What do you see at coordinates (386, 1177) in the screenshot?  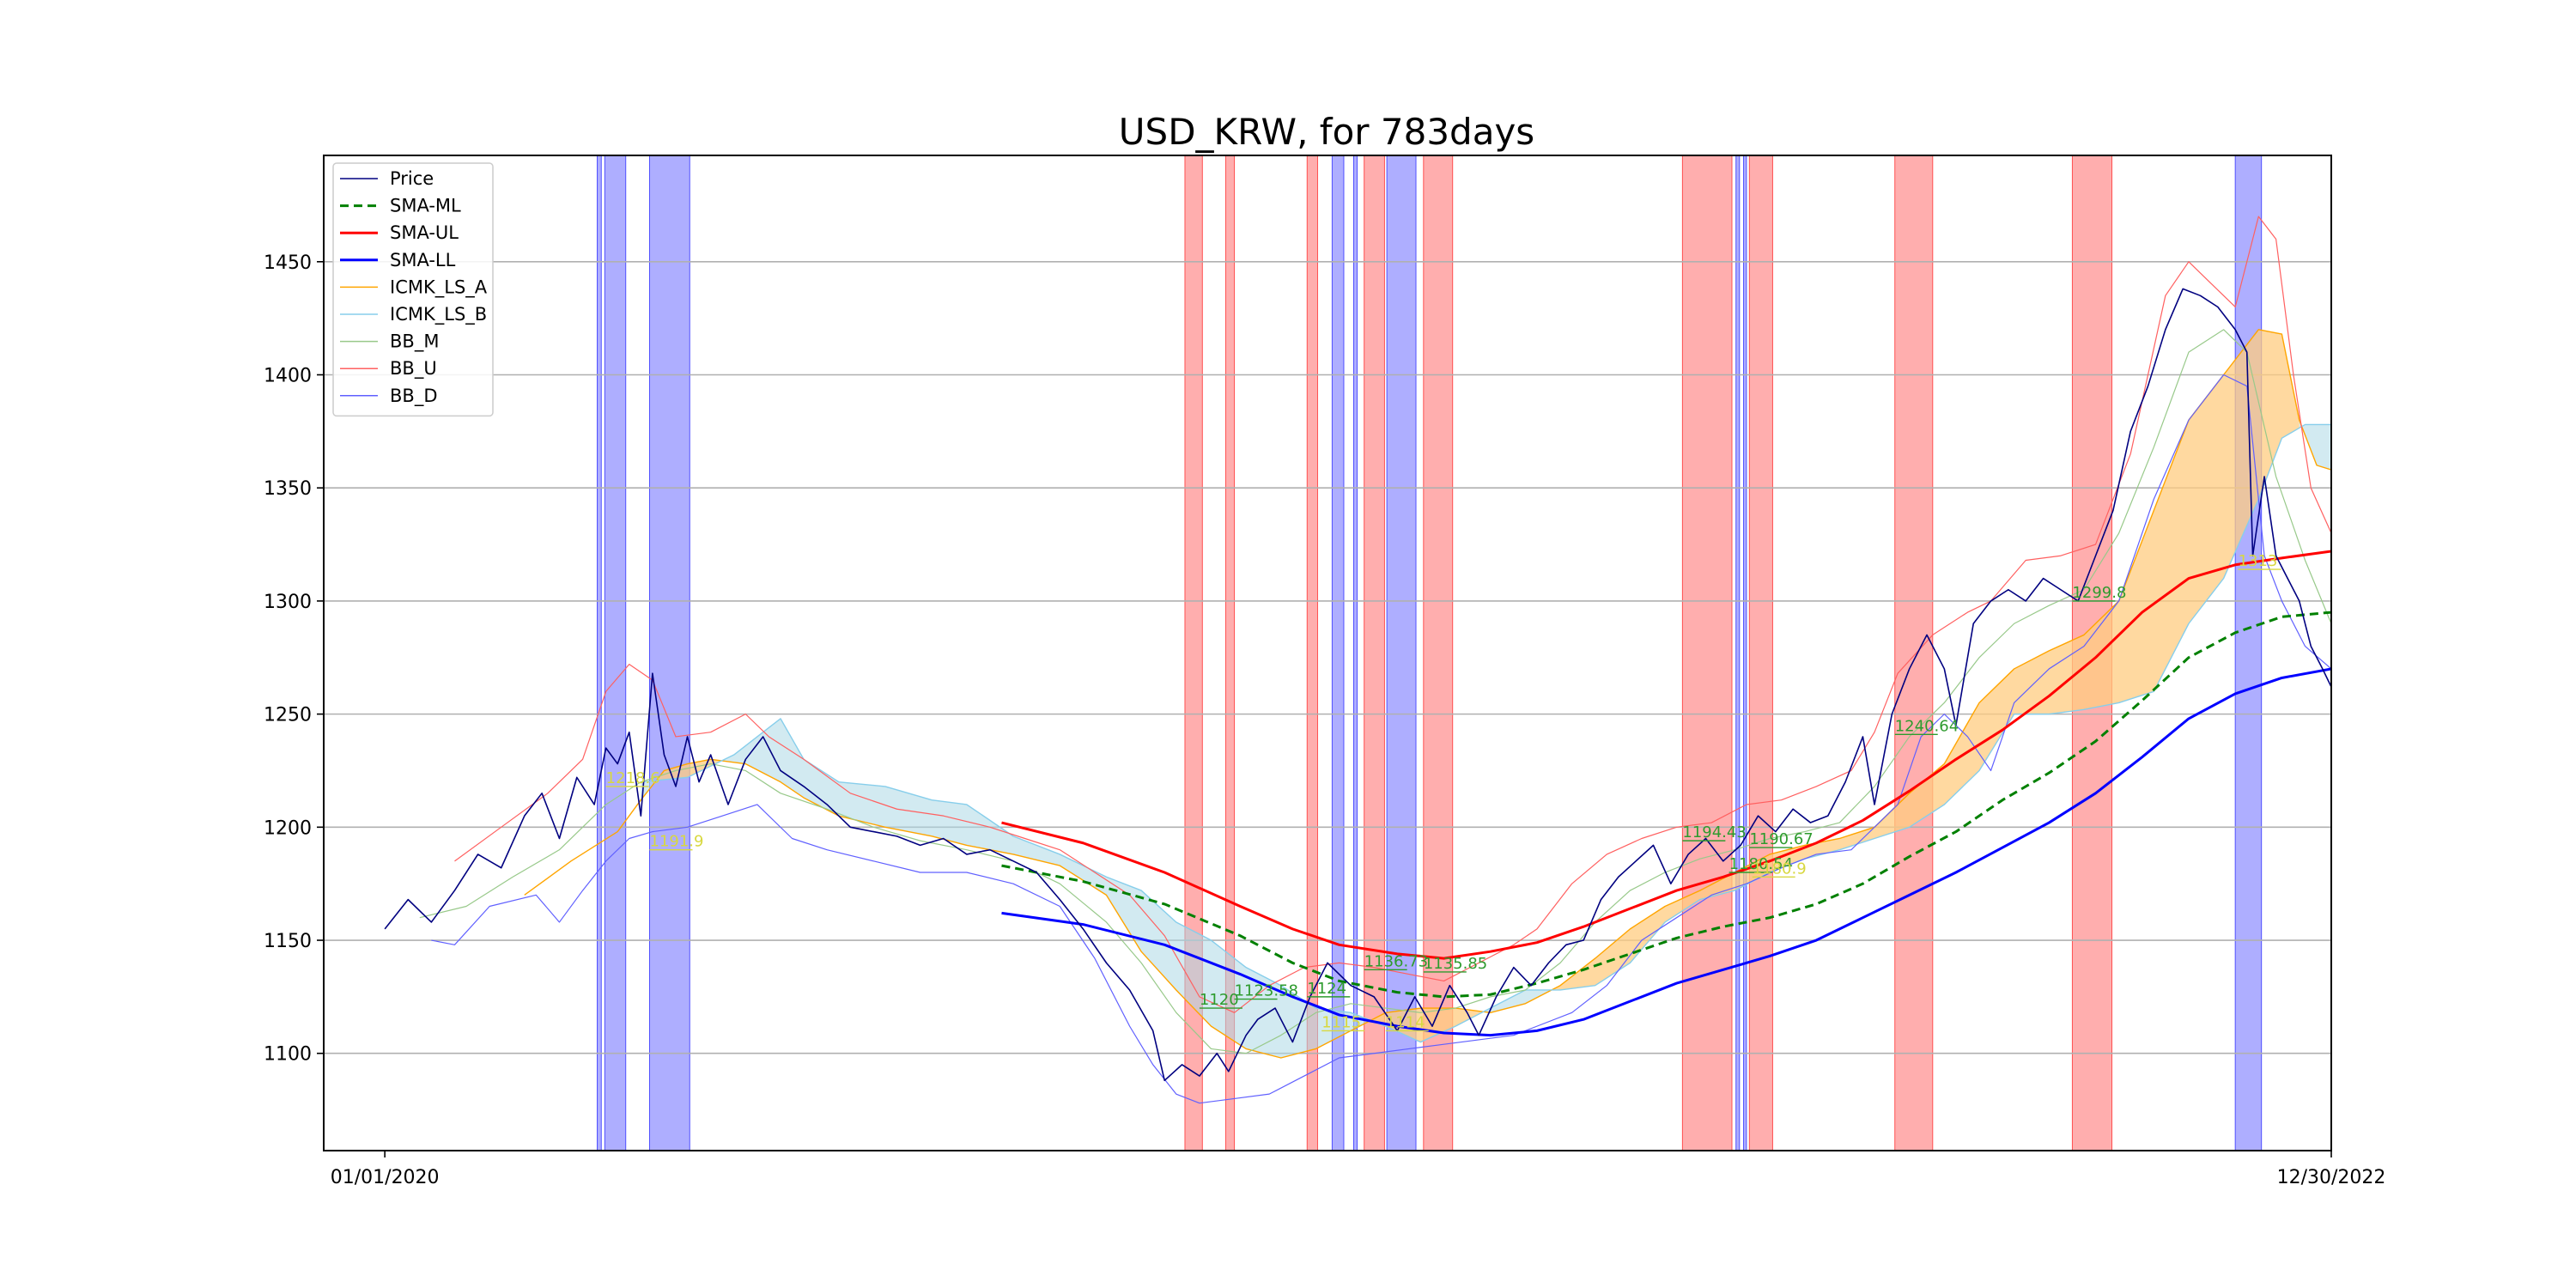 I see `x-tick-label: 01/01/2020` at bounding box center [386, 1177].